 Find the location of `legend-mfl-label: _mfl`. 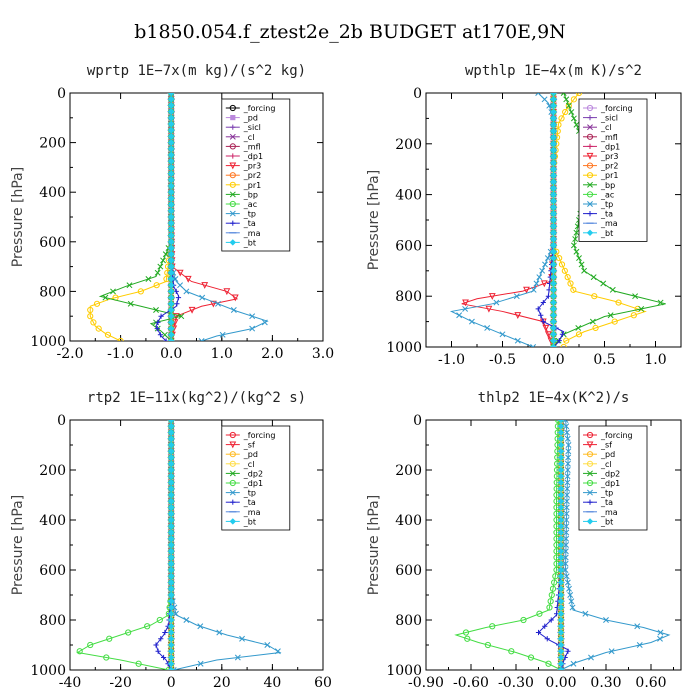

legend-mfl-label: _mfl is located at coordinates (252, 146).